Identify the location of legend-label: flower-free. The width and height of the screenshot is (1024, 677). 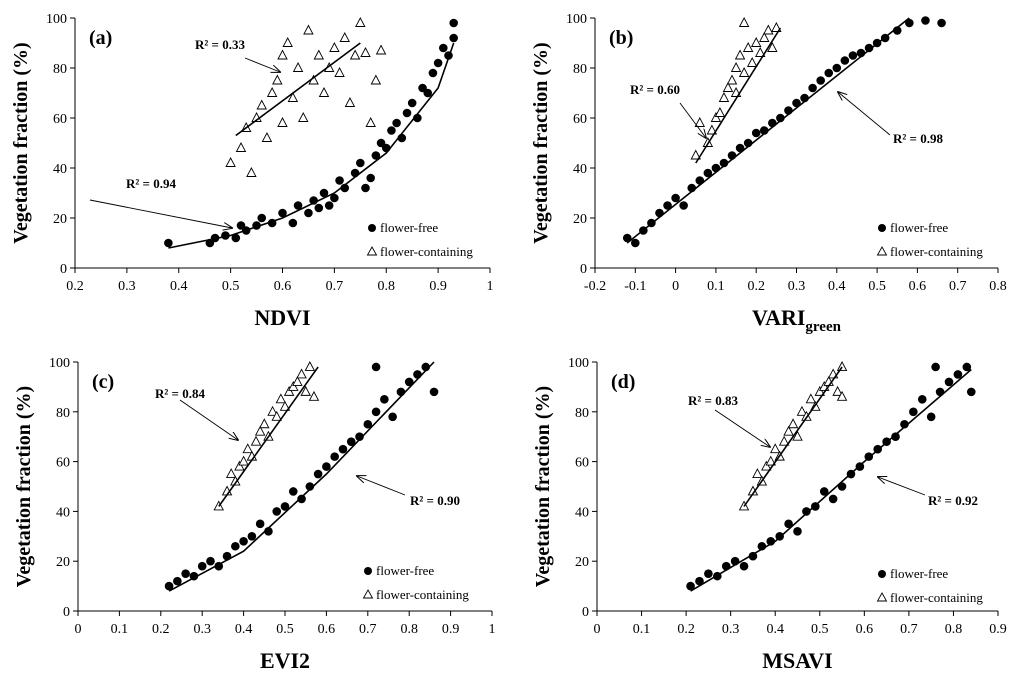
(409, 227).